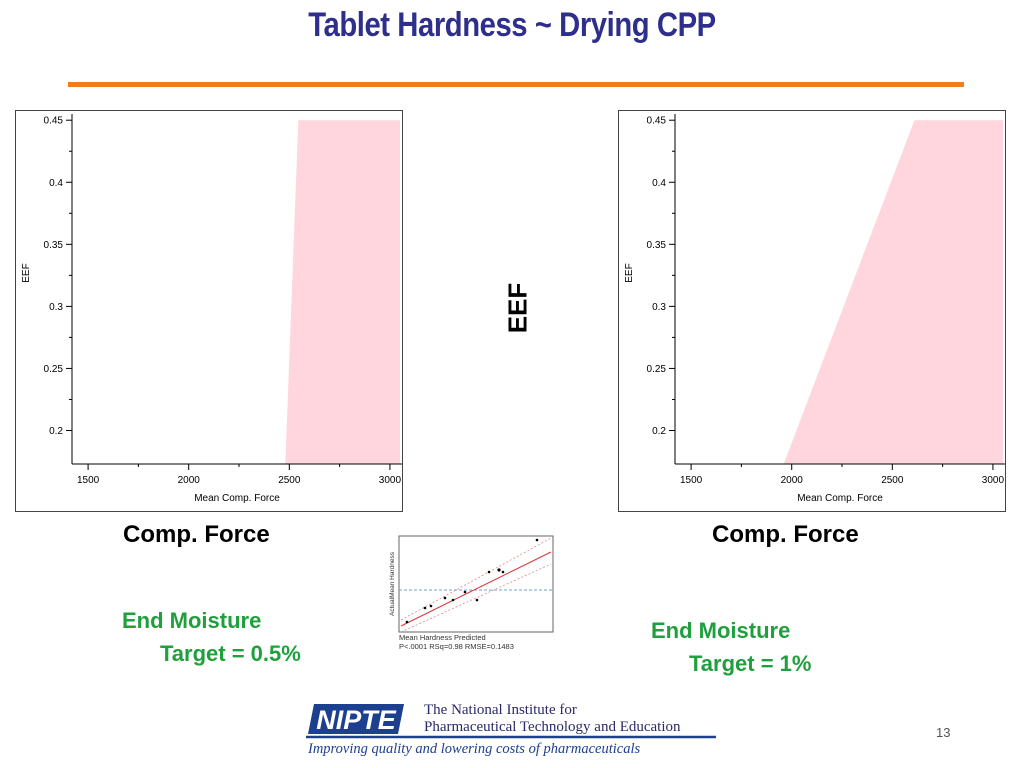 This screenshot has height=768, width=1024. I want to click on caption-left: Comp. Force, so click(196, 534).